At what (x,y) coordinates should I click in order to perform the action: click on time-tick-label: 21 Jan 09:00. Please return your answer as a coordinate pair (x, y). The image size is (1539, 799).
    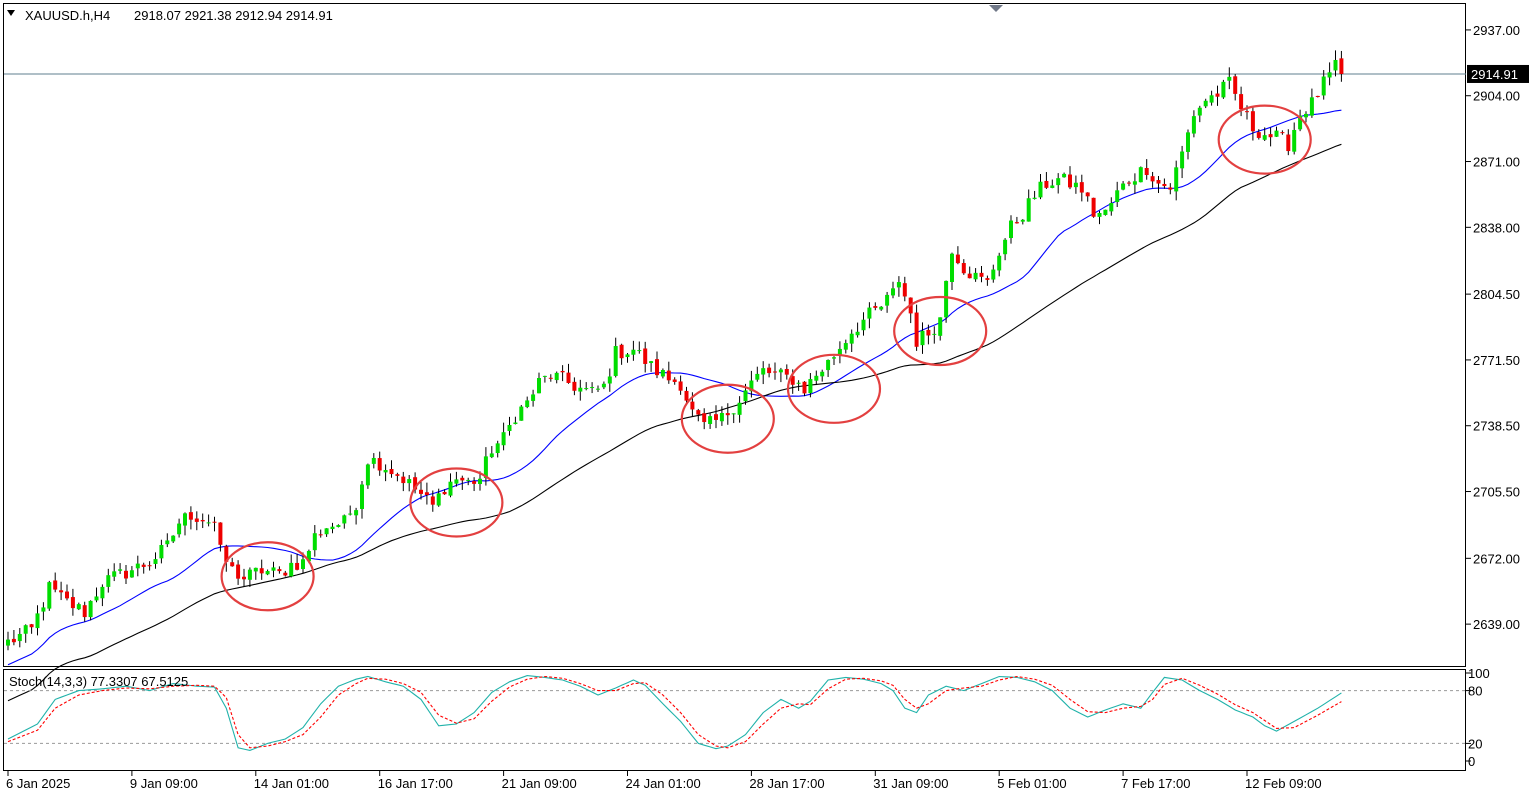
    Looking at the image, I should click on (539, 783).